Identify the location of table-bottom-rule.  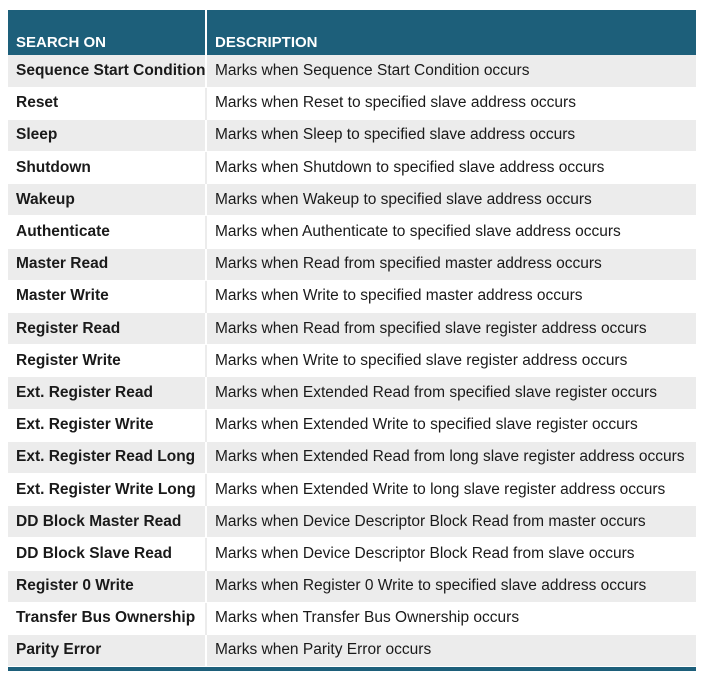
(352, 669).